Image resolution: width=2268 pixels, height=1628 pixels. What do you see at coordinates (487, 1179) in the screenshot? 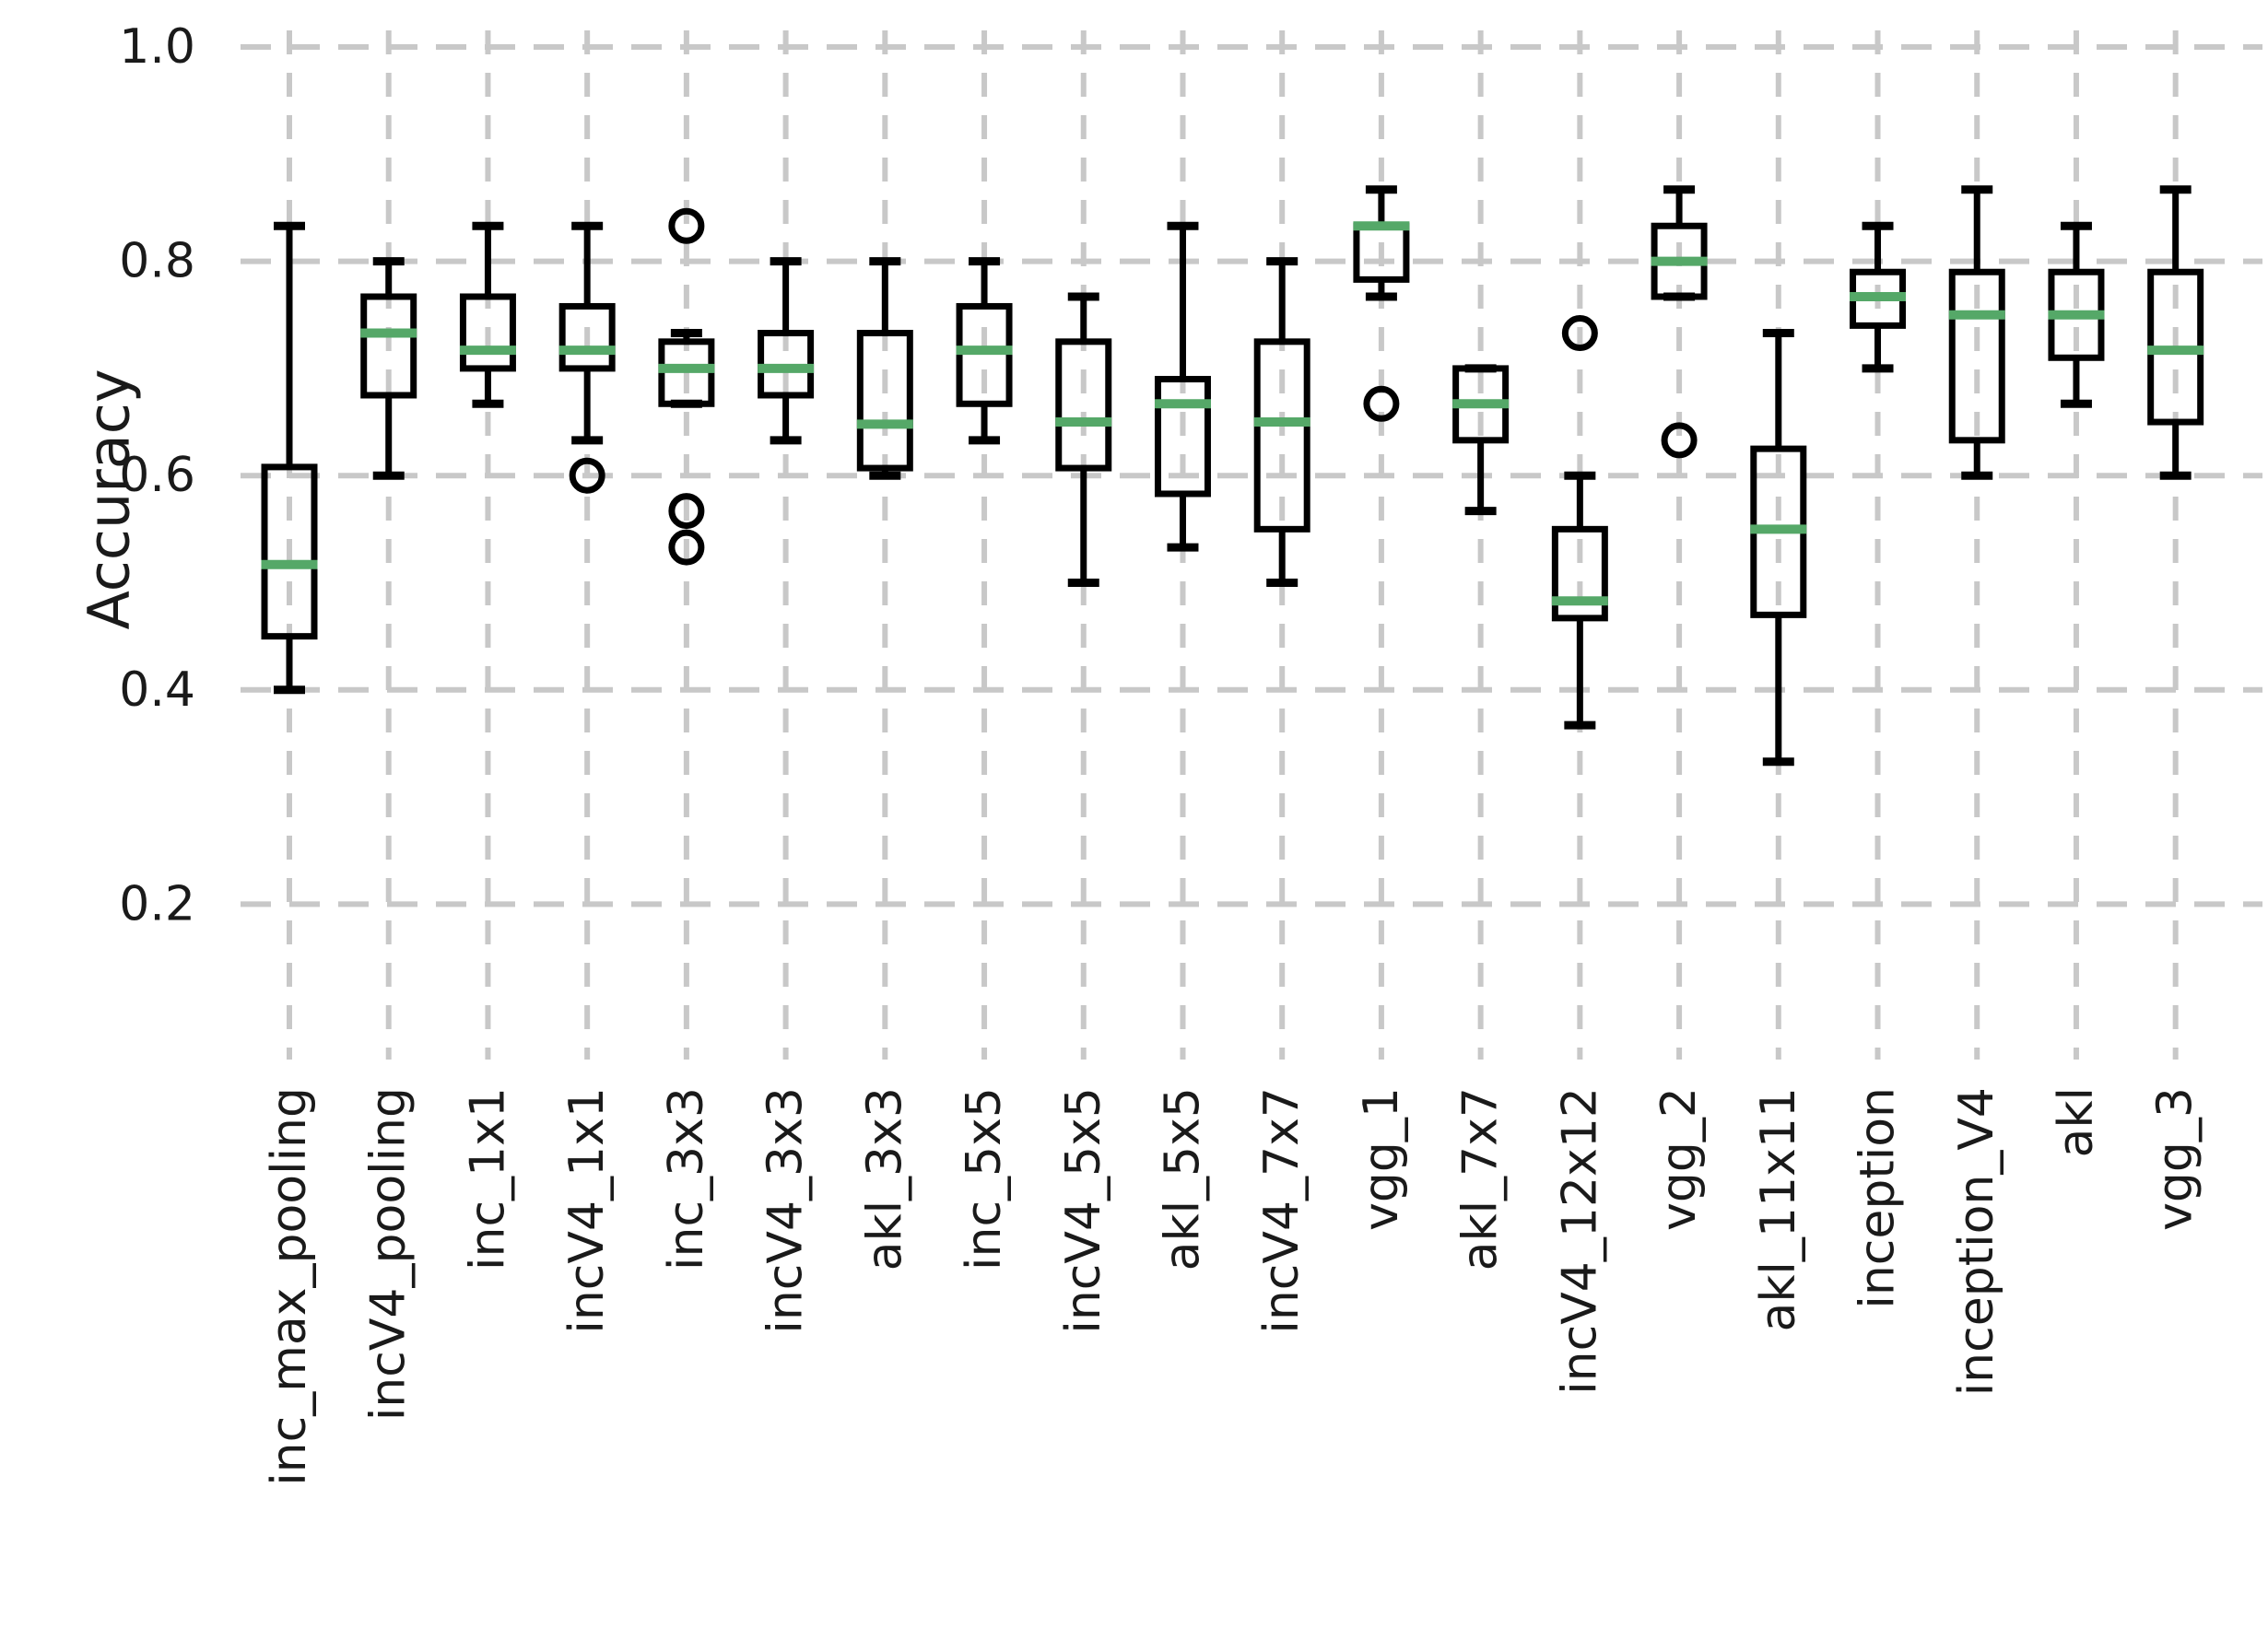
I see `x-tick-label-inc_1x1: inc_1x1` at bounding box center [487, 1179].